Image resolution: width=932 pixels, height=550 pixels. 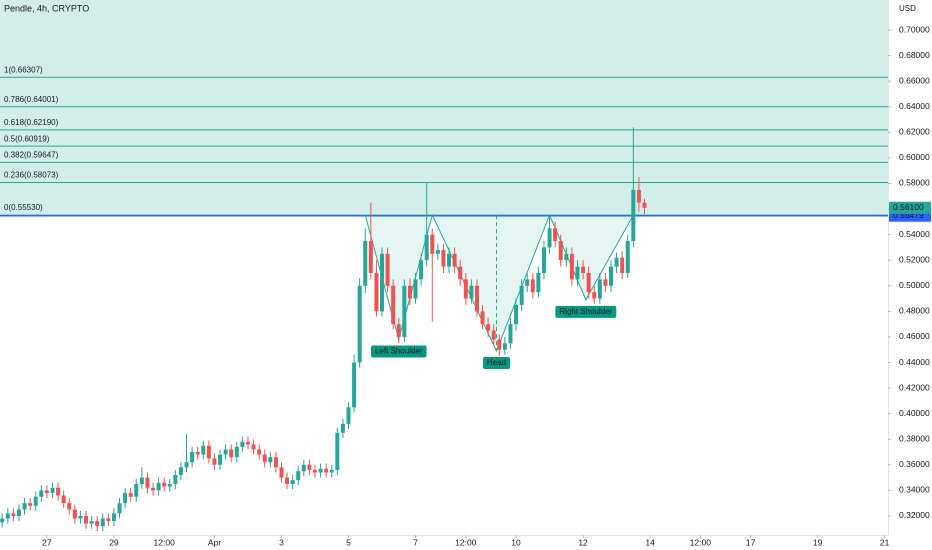 I want to click on y-tick-label: 0.68000, so click(x=914, y=55).